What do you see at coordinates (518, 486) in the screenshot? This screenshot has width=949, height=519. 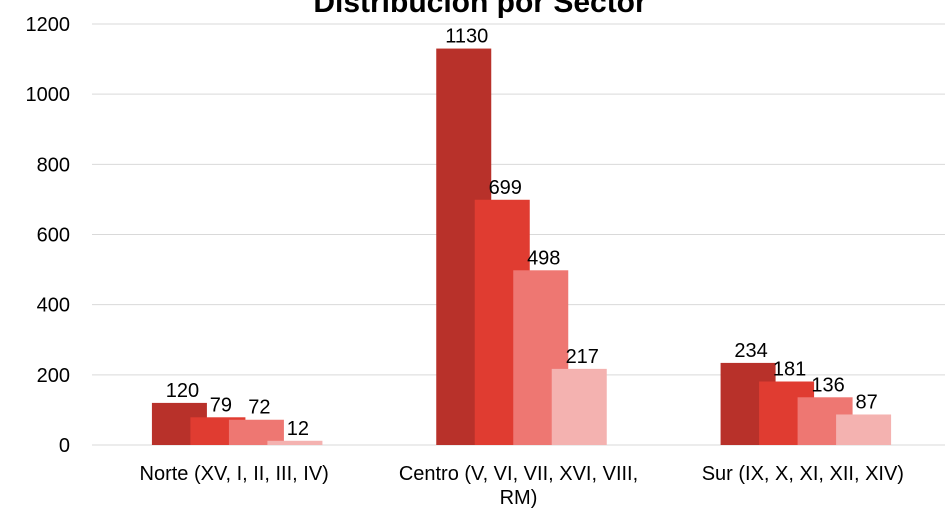 I see `x-tick-label: Centro (V, VI, VII, XVI, VIII, RM)` at bounding box center [518, 486].